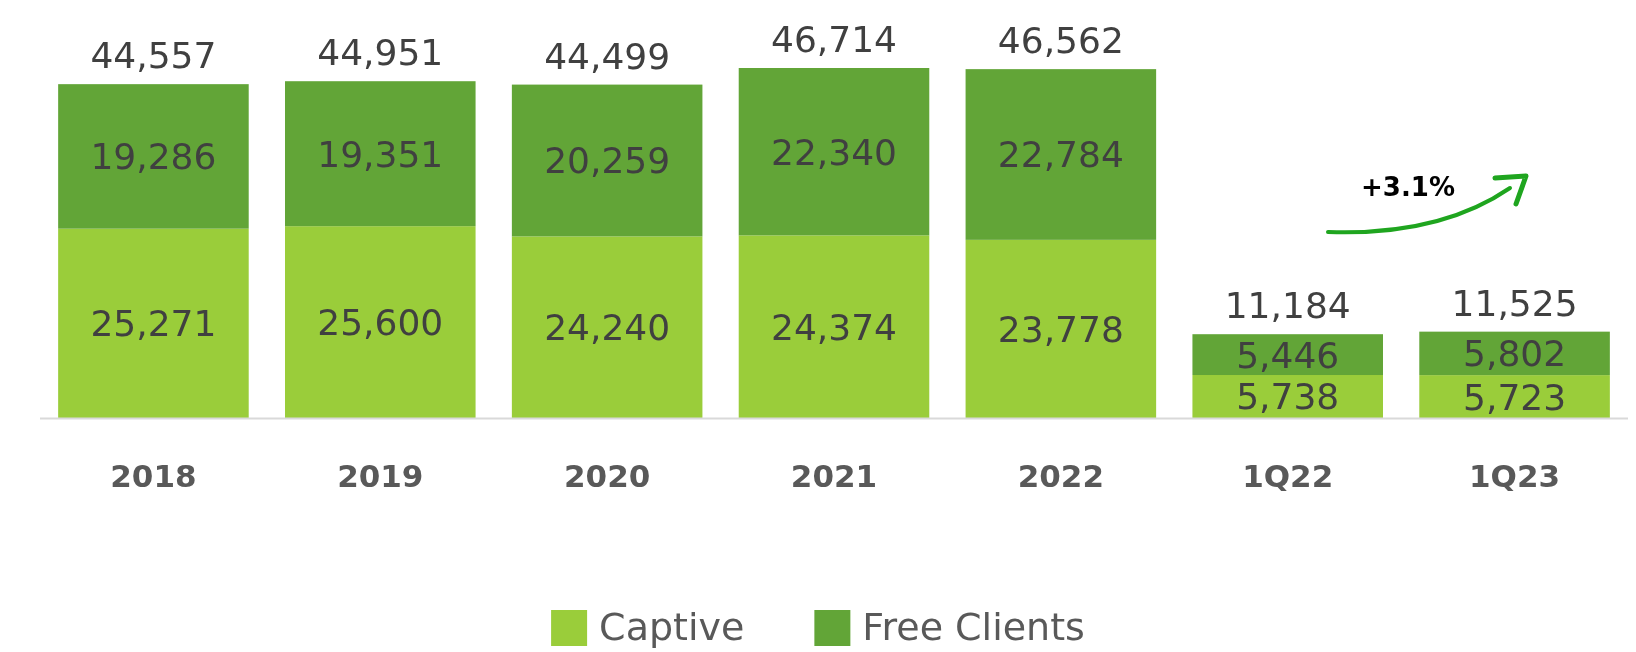 This screenshot has height=652, width=1636. Describe the element at coordinates (1408, 187) in the screenshot. I see `annotation: +3.1%` at that location.